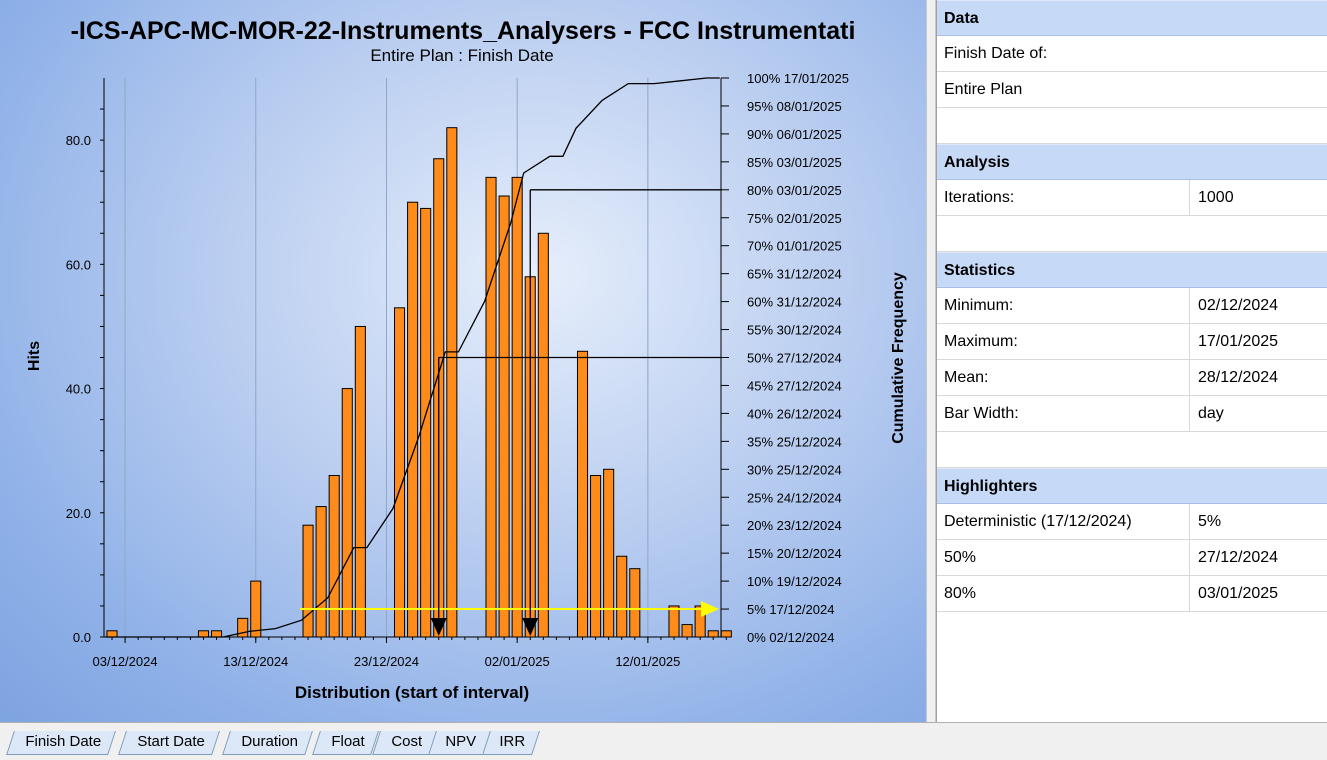  I want to click on cumulative-tick-label: 0% 02/12/2024, so click(790, 637).